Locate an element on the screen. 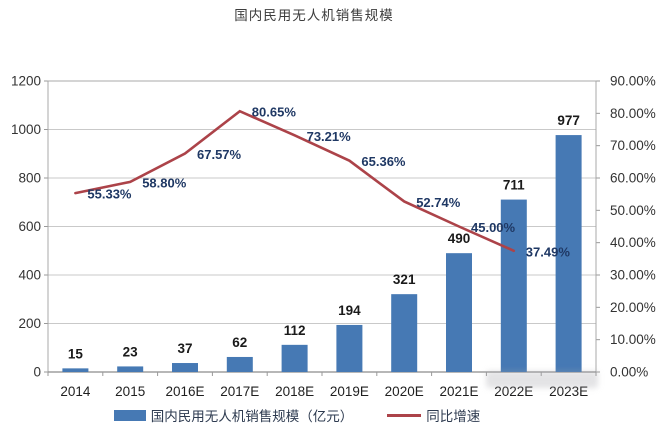 The height and width of the screenshot is (427, 660). x-axis-category-label: 2017E is located at coordinates (239, 391).